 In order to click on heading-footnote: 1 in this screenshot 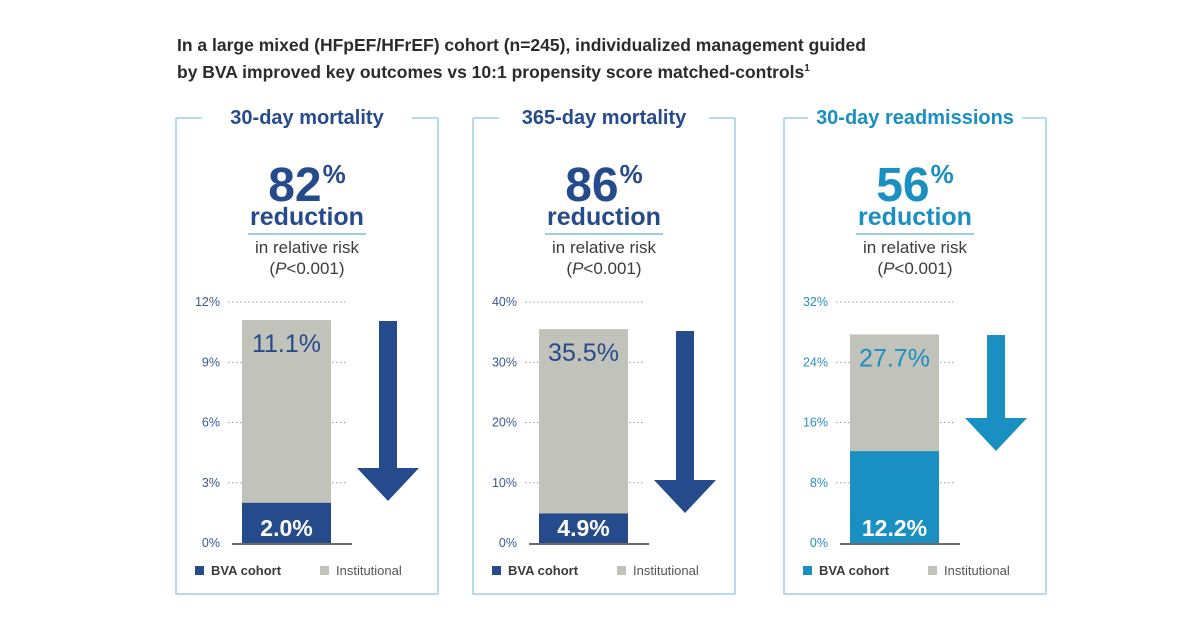, I will do `click(807, 68)`.